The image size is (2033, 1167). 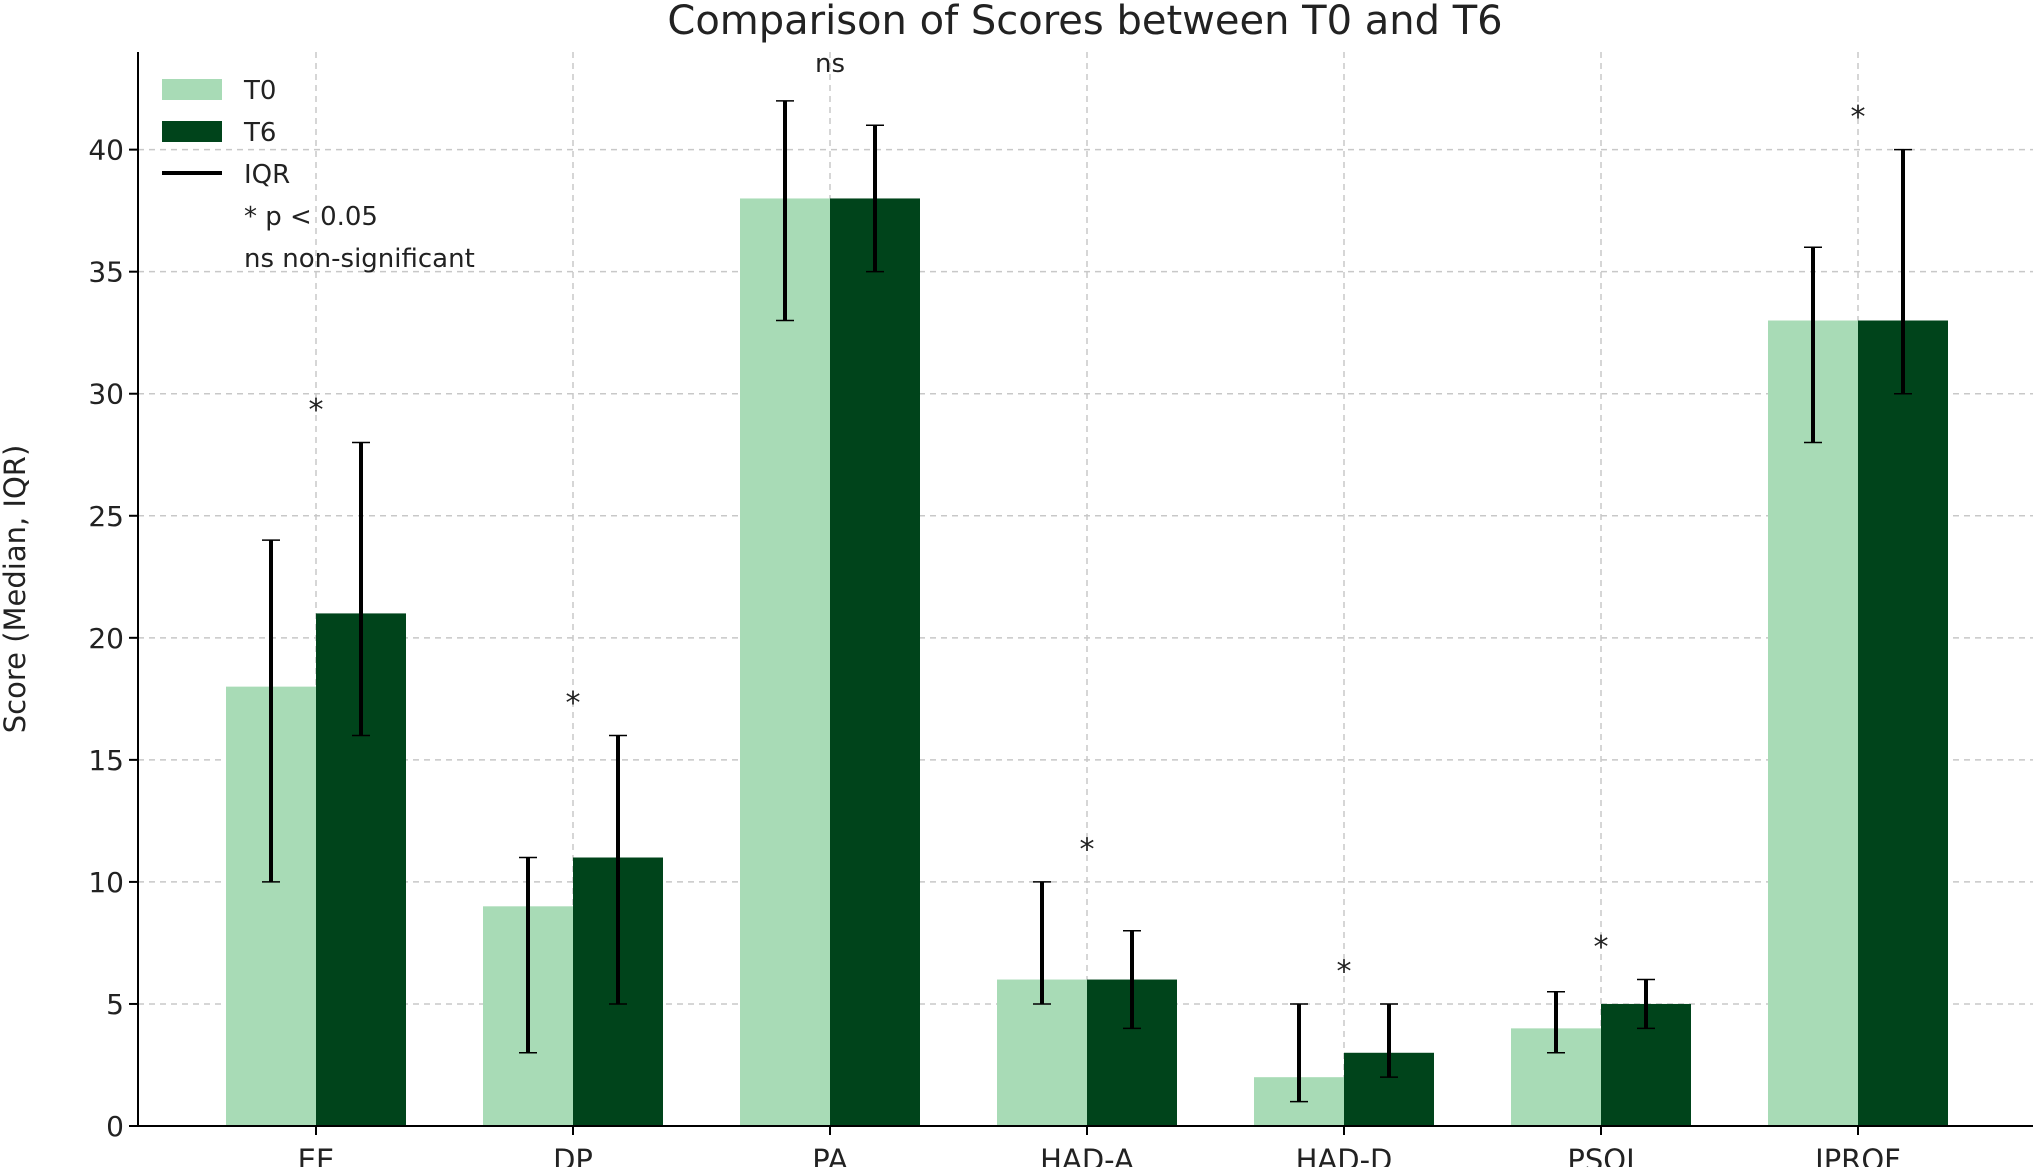 What do you see at coordinates (830, 1155) in the screenshot?
I see `x-tick-label-pa: PA` at bounding box center [830, 1155].